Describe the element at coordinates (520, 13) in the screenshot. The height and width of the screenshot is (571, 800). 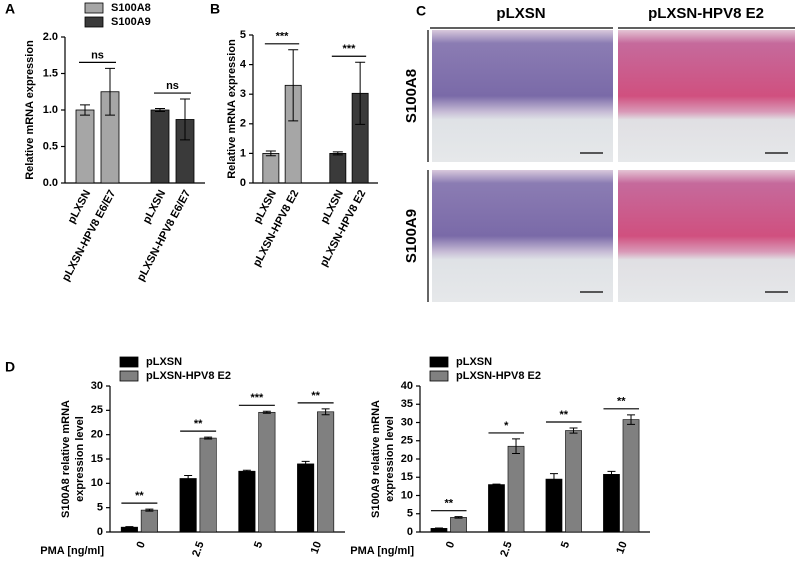
I see `column-header: pLXSN` at that location.